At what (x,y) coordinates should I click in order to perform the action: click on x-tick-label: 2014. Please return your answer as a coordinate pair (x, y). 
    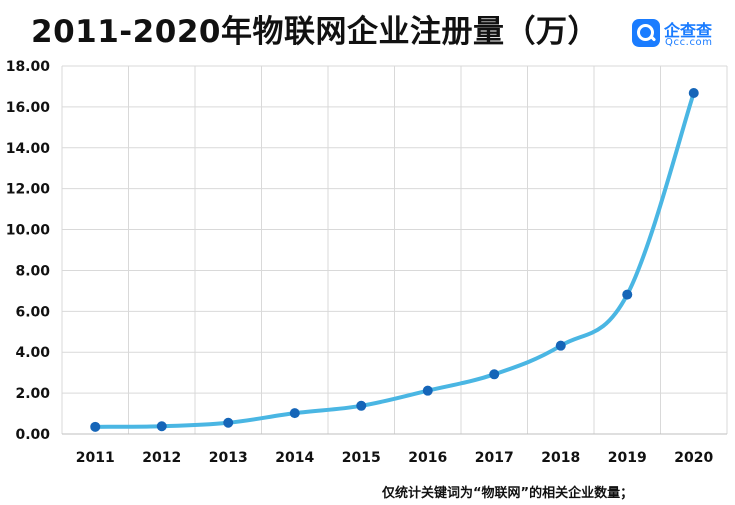
    Looking at the image, I should click on (294, 458).